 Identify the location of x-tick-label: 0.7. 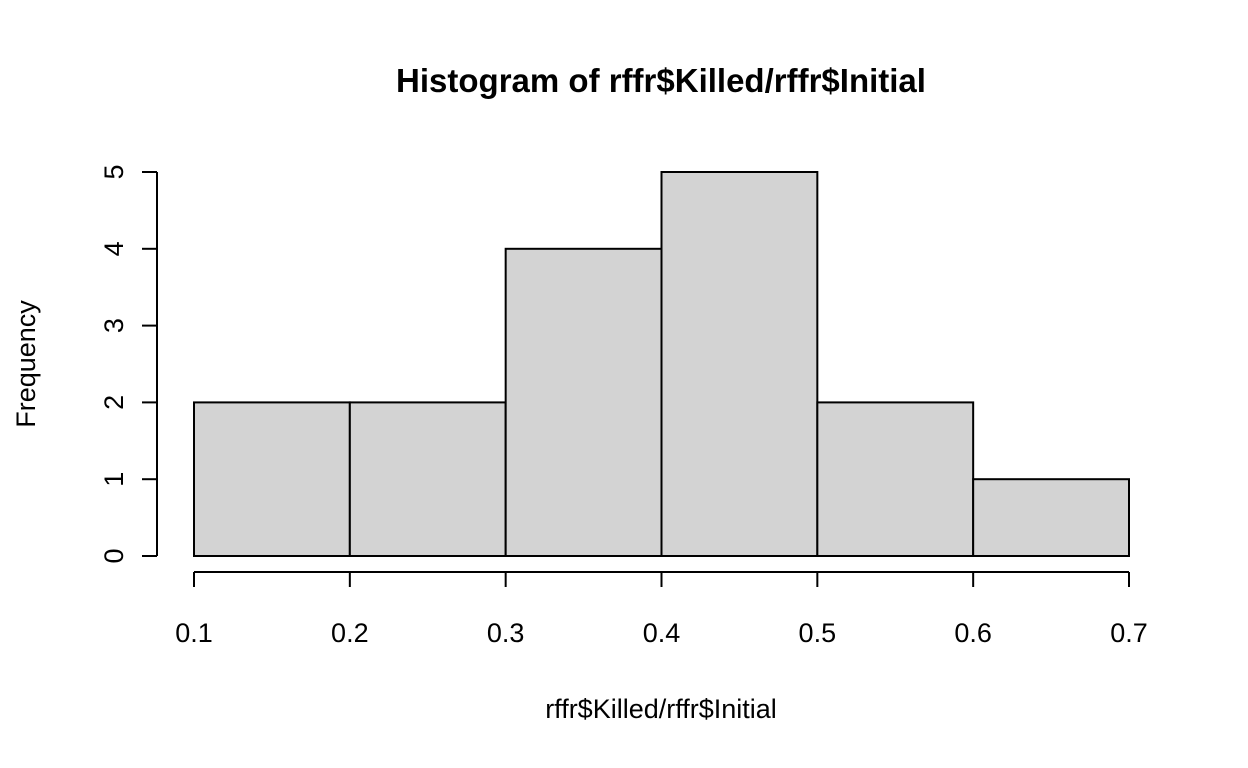
(1129, 633).